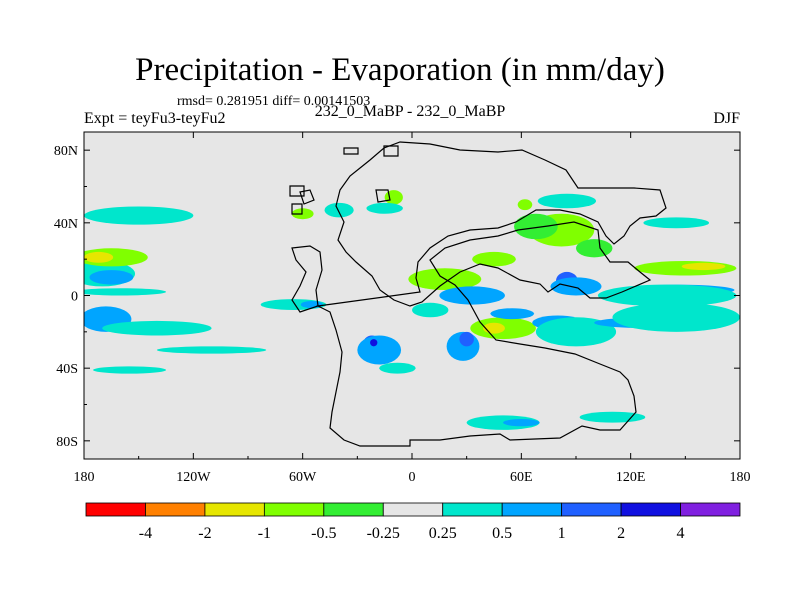  What do you see at coordinates (193, 477) in the screenshot?
I see `x-tick-label: 120W` at bounding box center [193, 477].